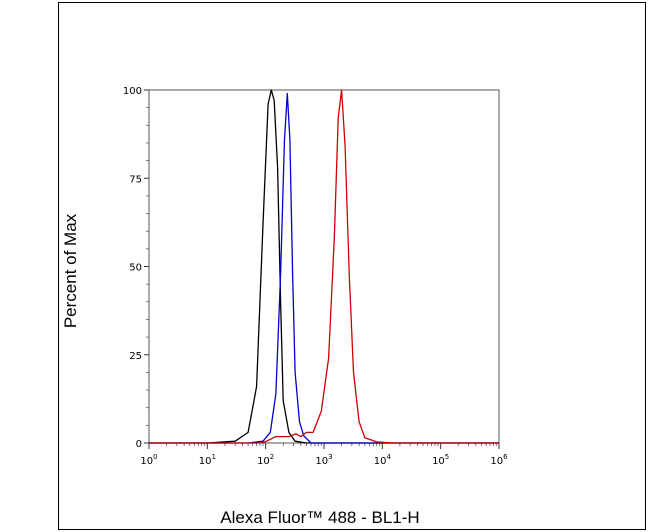 Image resolution: width=650 pixels, height=532 pixels. I want to click on y-tick-label: 25, so click(135, 356).